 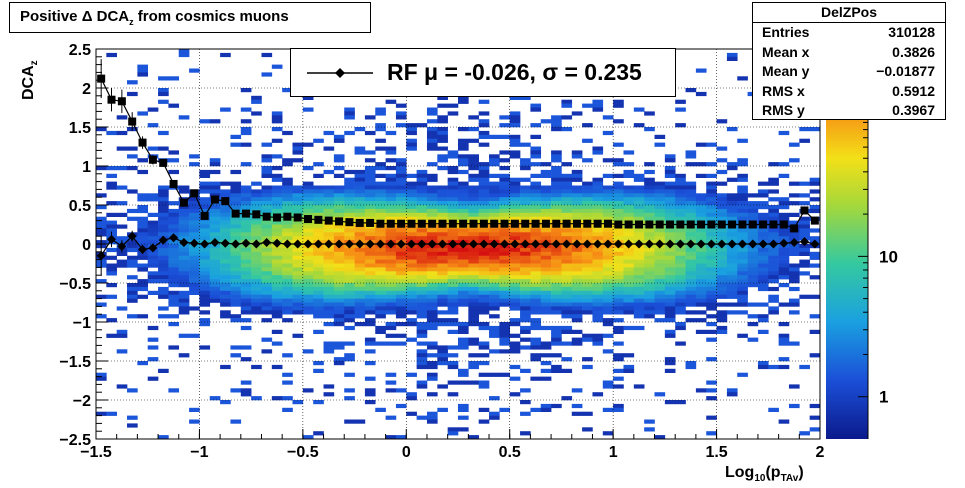 What do you see at coordinates (913, 90) in the screenshot?
I see `stat-value: 0.5912` at bounding box center [913, 90].